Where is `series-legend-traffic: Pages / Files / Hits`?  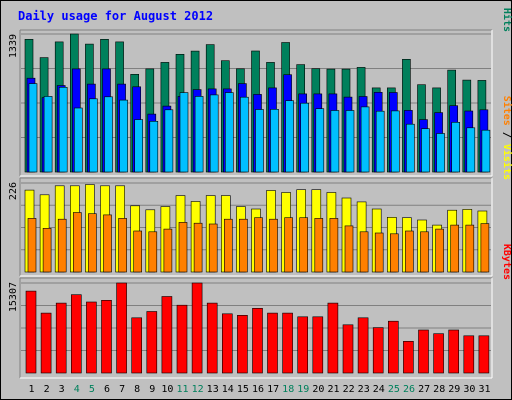
series-legend-traffic: Pages / Files / Hits is located at coordinates (506, 16).